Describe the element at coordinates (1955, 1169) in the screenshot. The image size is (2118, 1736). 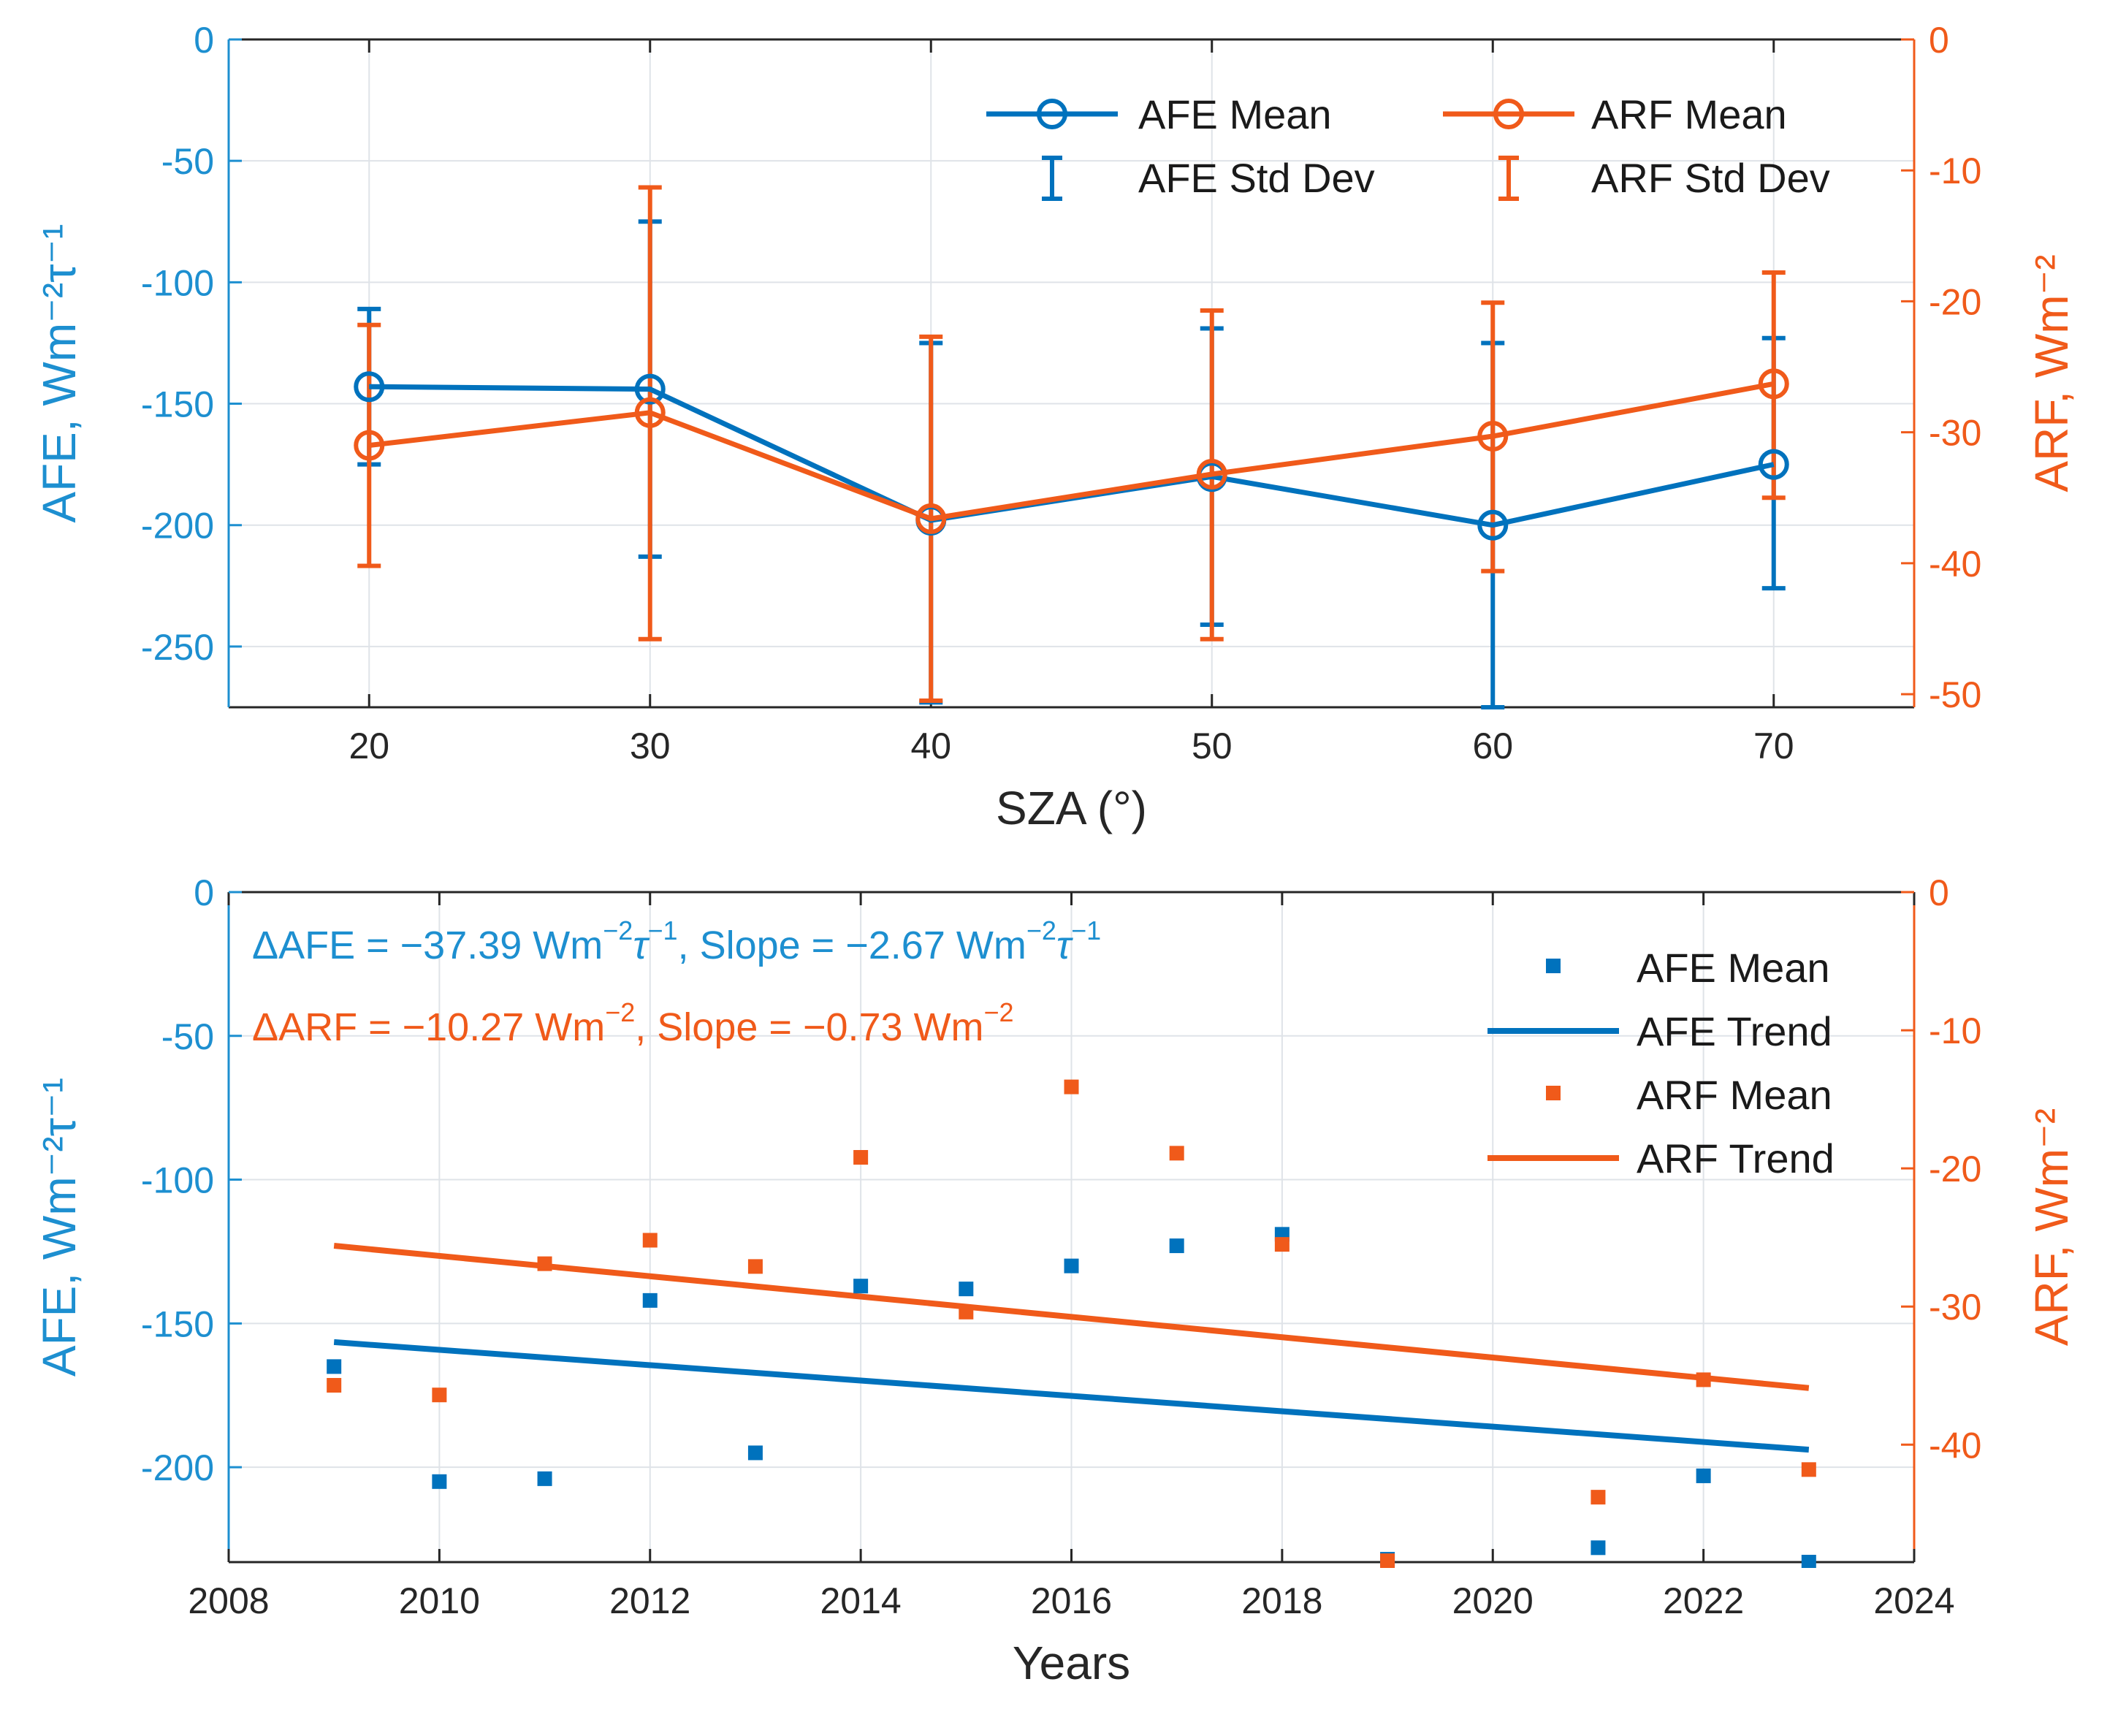
I see `chart-1-y-right-tick-label: -20` at that location.